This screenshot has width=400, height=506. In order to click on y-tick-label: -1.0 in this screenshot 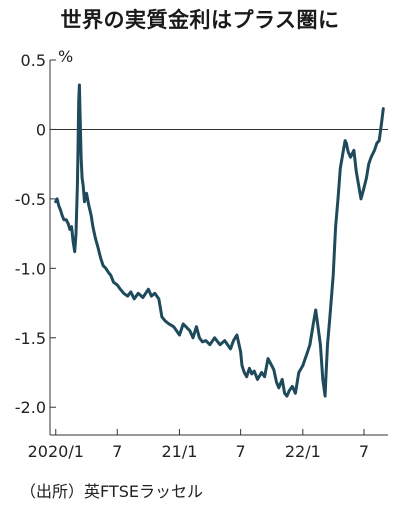, I will do `click(30, 268)`.